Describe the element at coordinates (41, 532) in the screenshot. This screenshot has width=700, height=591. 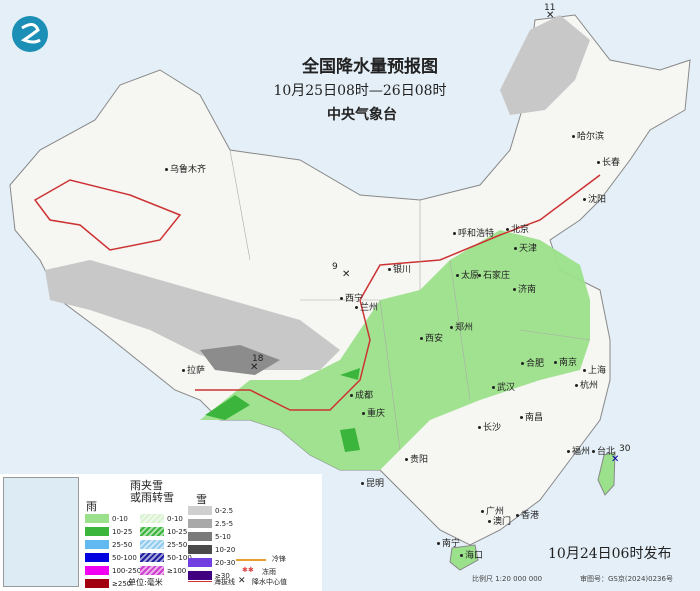
I see `south-china-sea-inset` at that location.